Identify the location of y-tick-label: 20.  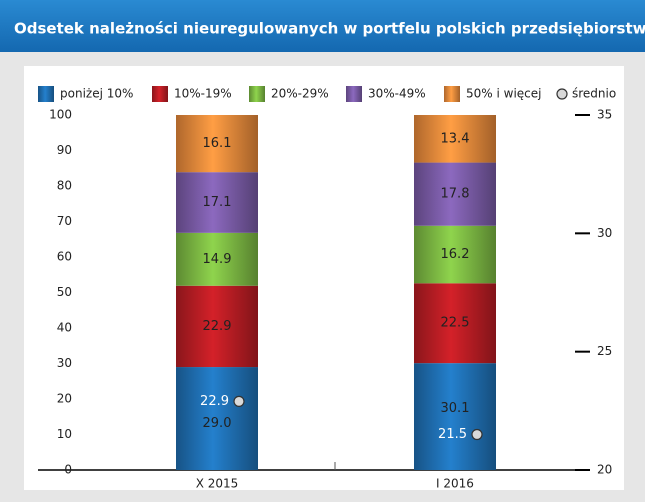
(64, 399).